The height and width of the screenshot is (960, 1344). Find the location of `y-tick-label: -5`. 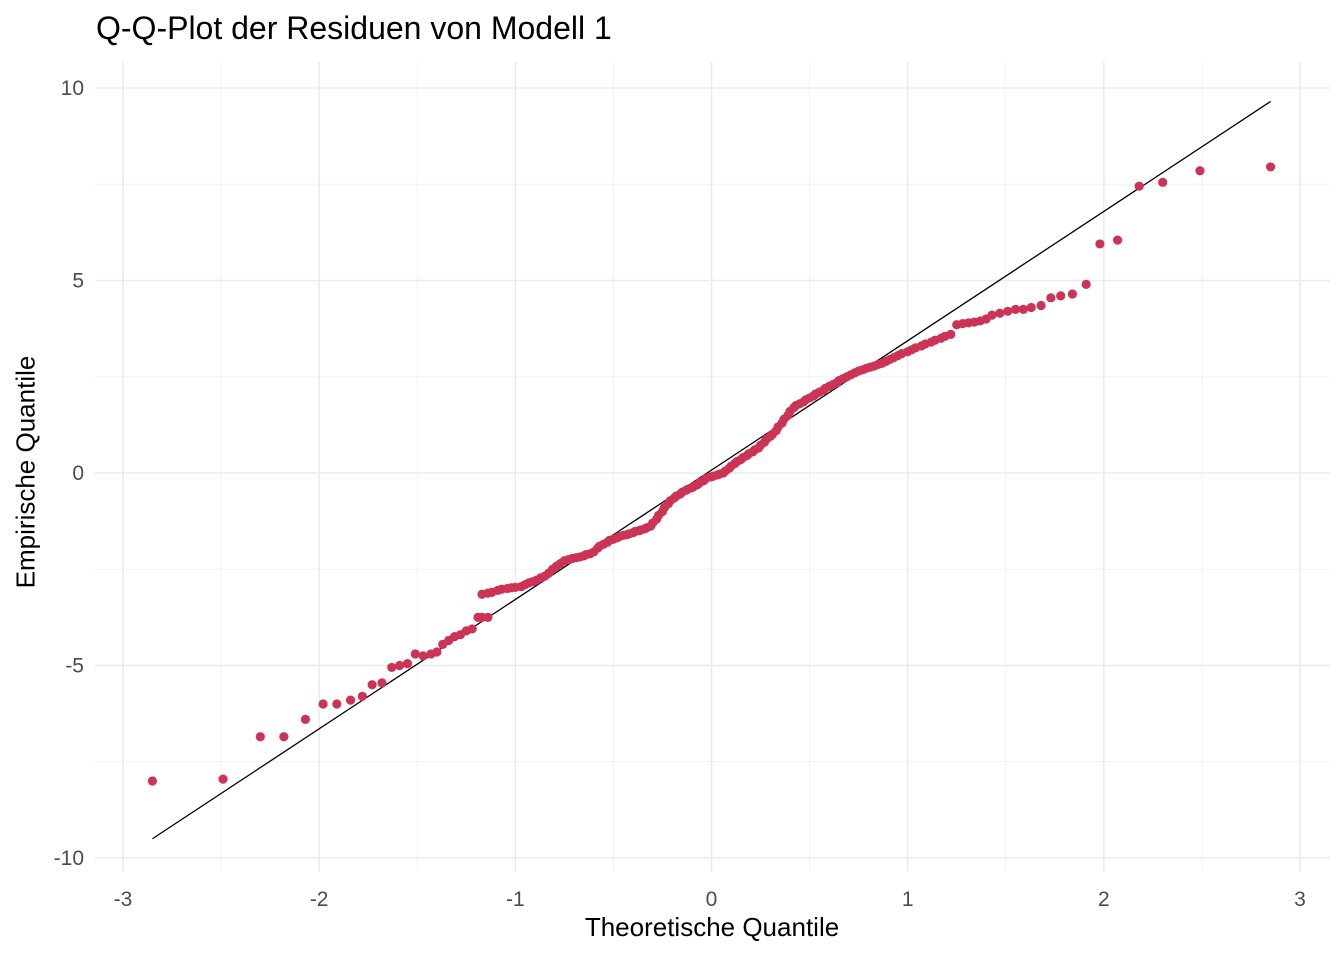

y-tick-label: -5 is located at coordinates (74, 666).